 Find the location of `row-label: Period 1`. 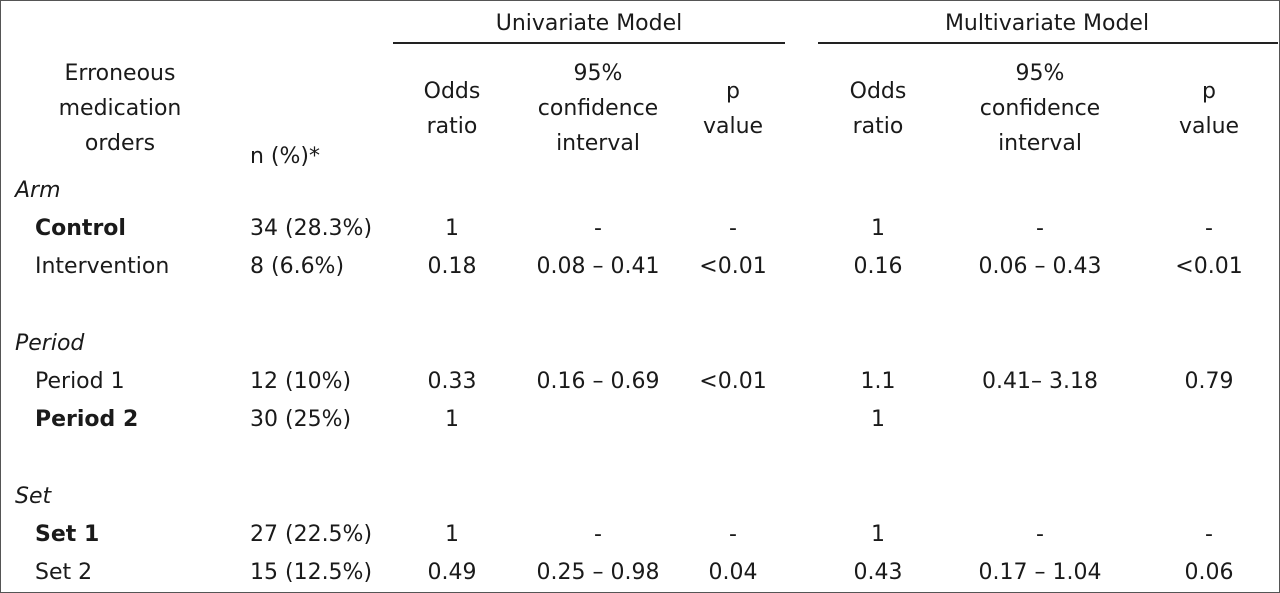

row-label: Period 1 is located at coordinates (80, 381).